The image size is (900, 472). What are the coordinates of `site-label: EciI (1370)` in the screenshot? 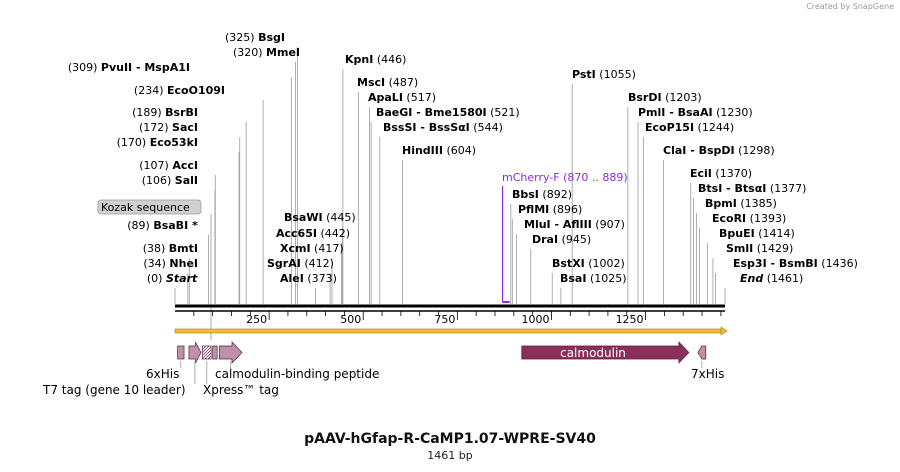 It's located at (721, 173).